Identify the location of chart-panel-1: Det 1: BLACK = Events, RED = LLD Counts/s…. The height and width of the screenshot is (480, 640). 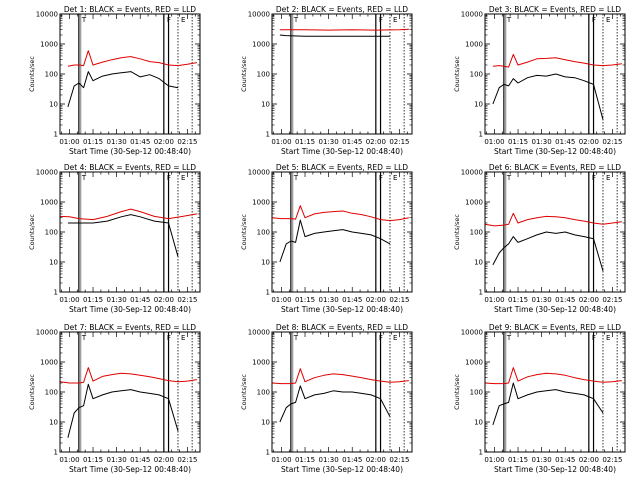
(114, 80).